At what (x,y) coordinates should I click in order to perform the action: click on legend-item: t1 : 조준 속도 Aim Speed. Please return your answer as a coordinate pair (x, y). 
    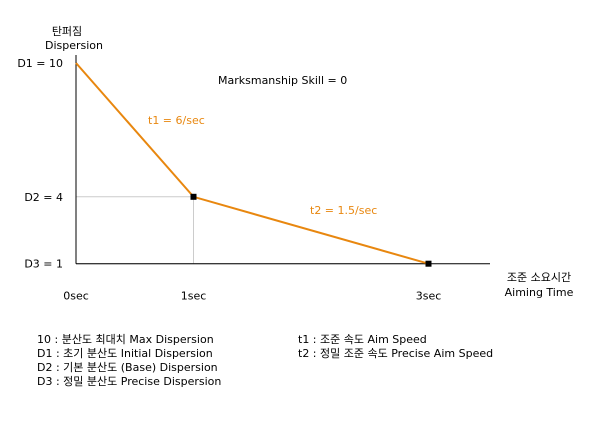
    Looking at the image, I should click on (362, 339).